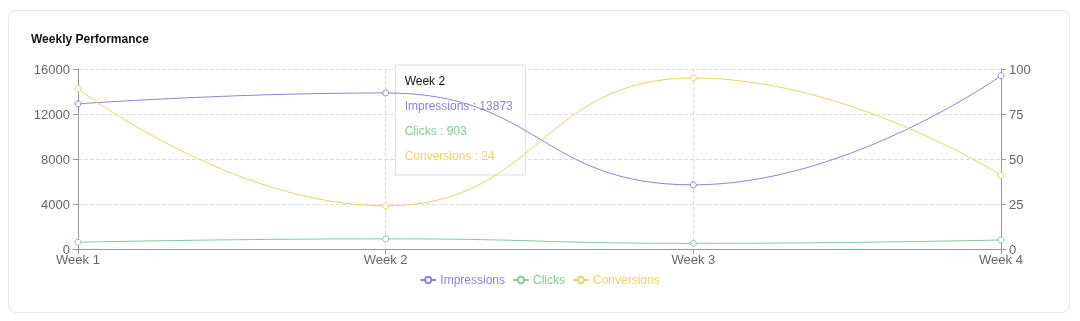 The image size is (1080, 321). What do you see at coordinates (425, 81) in the screenshot?
I see `annotation: Week 2` at bounding box center [425, 81].